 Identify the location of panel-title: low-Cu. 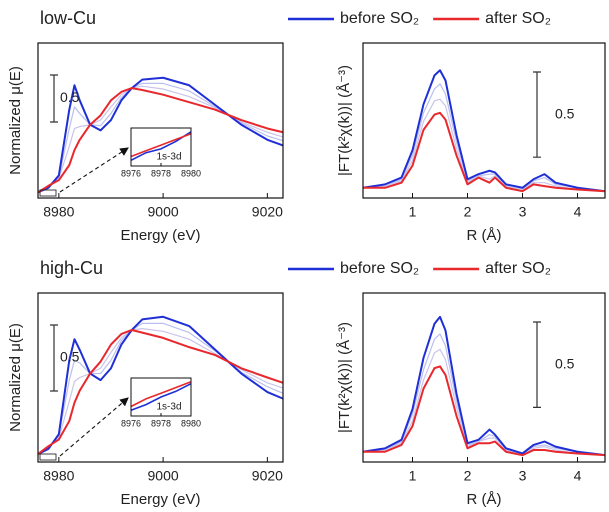
(68, 18).